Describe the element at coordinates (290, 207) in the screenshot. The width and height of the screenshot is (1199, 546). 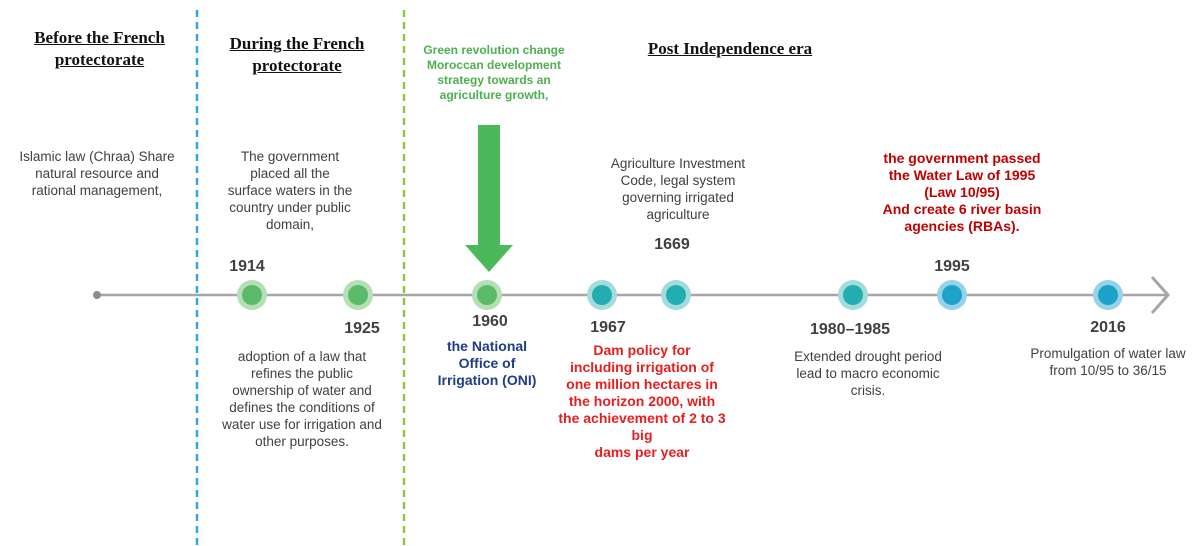
I see `text-line: country under public` at that location.